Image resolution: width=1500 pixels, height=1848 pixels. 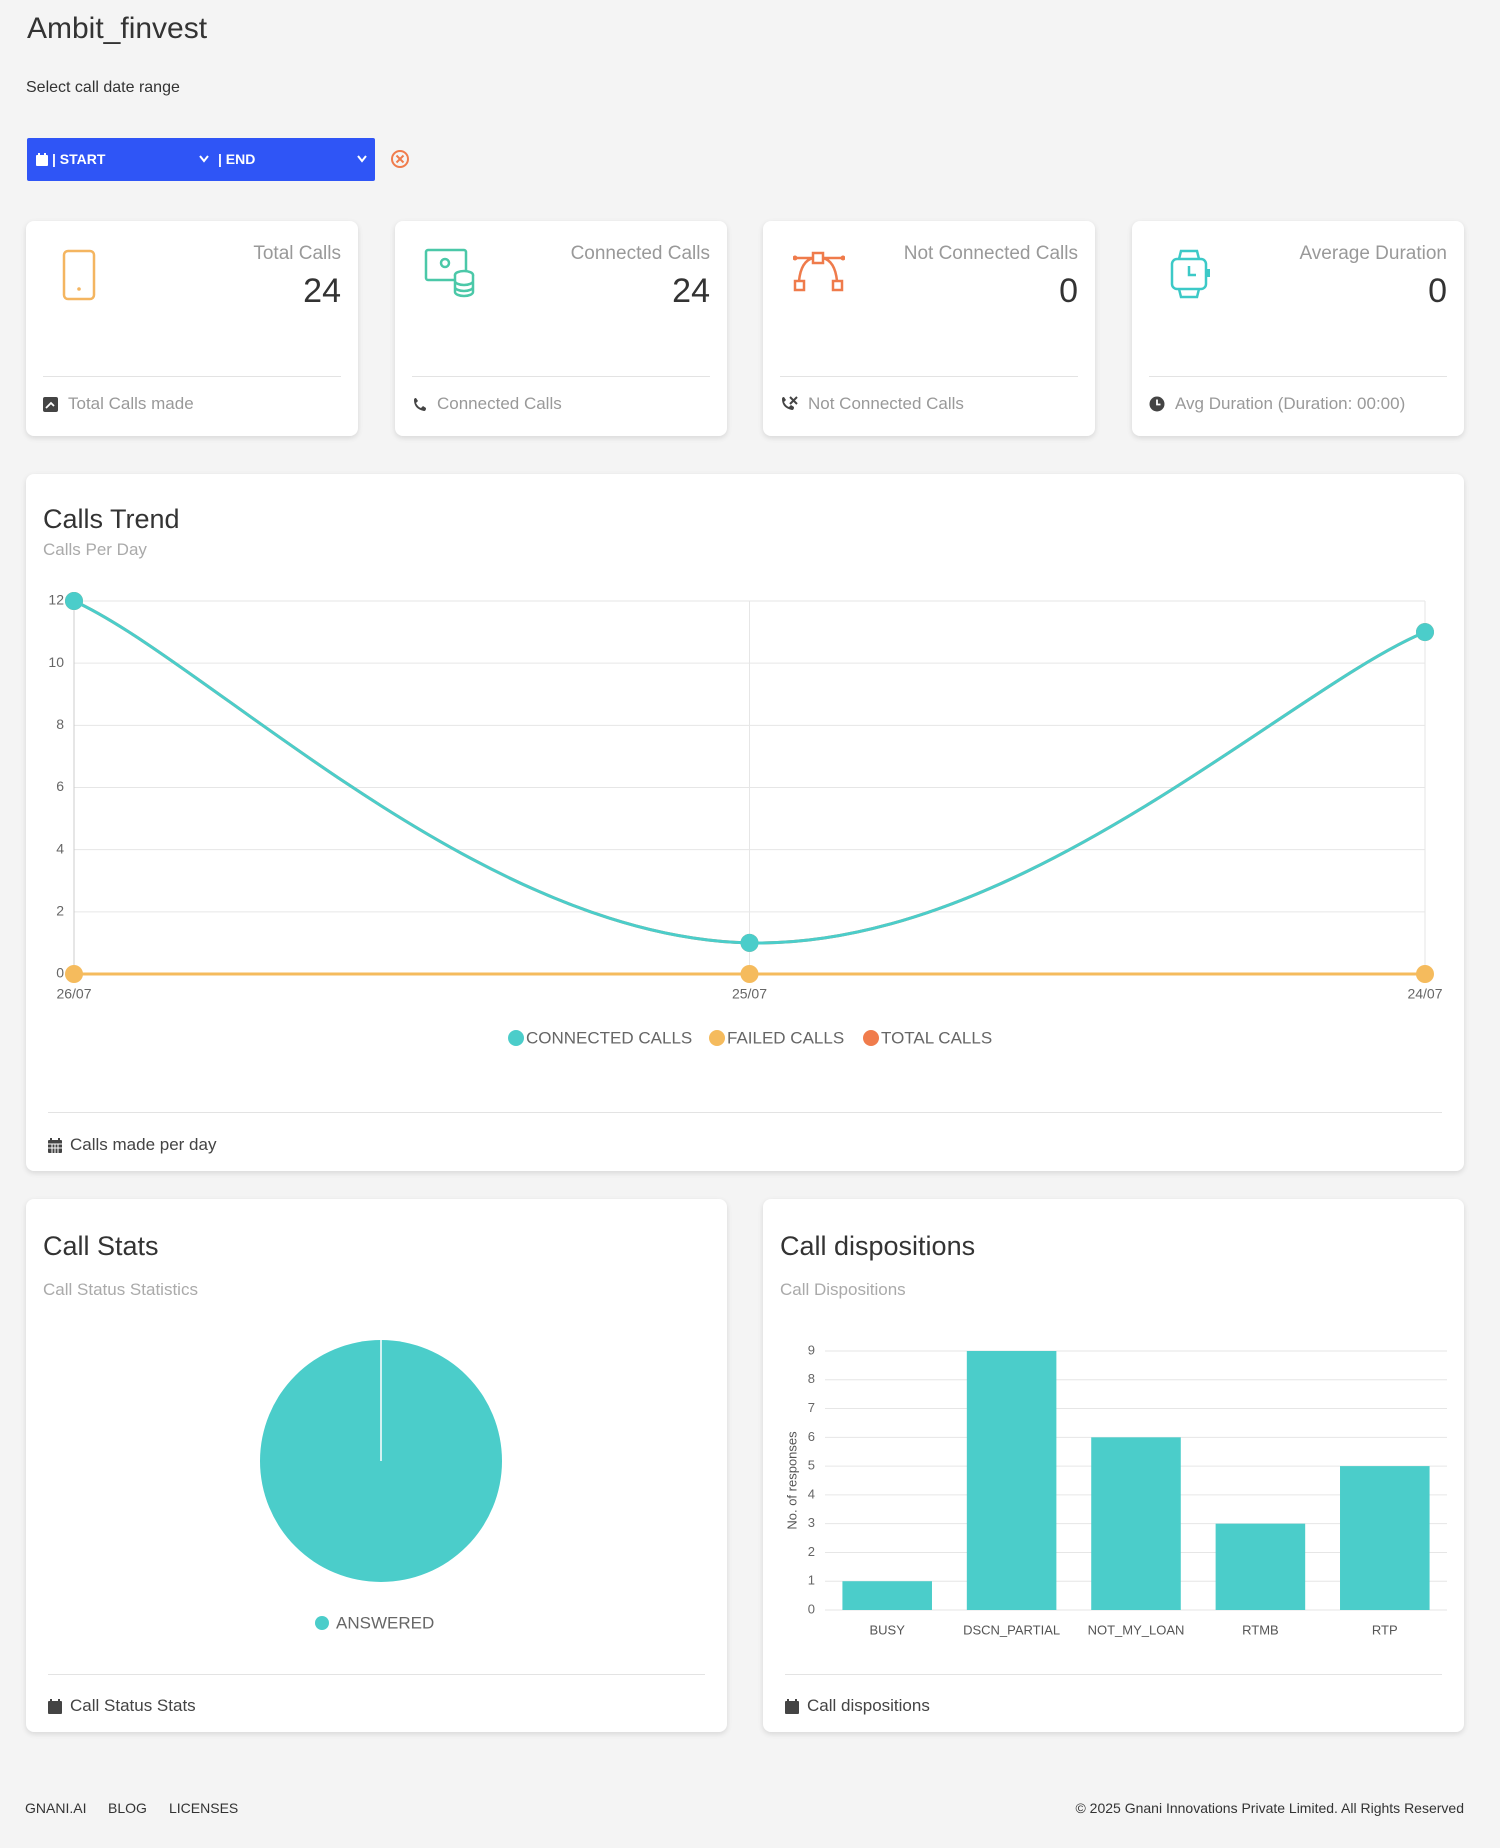 I want to click on stat-card: Connected Calls 24 Connected Calls, so click(x=561, y=328).